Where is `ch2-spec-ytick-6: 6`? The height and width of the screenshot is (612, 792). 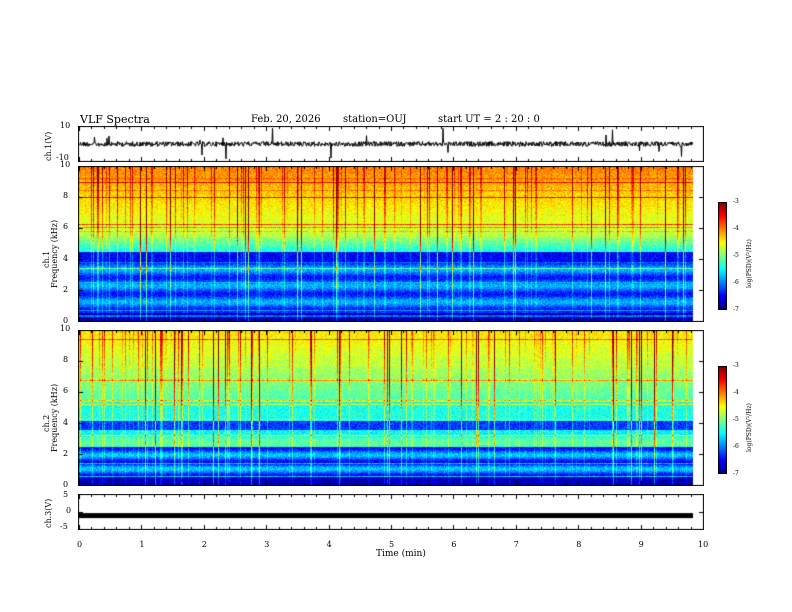
ch2-spec-ytick-6: 6 is located at coordinates (66, 390).